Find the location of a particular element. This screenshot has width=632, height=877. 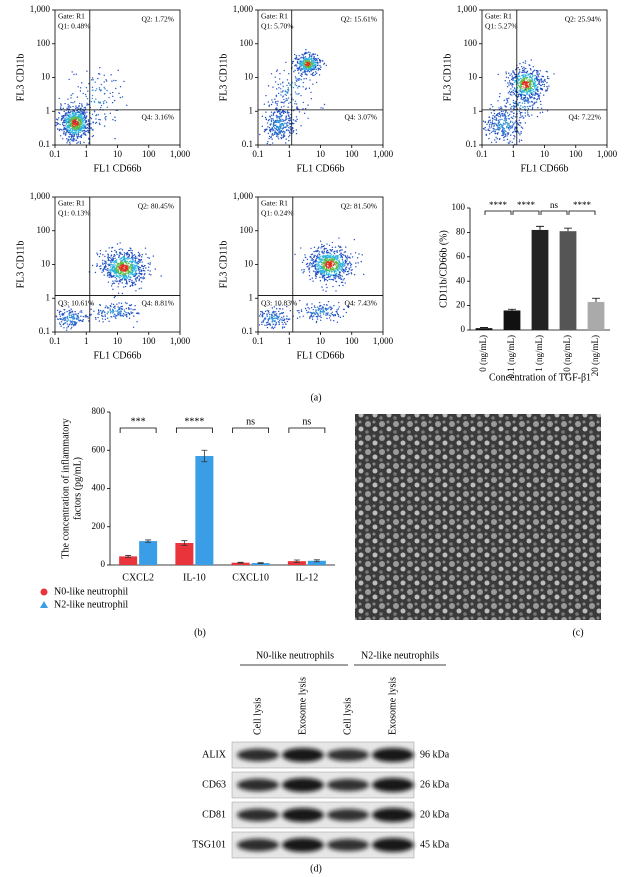

x-tick-label: 1 is located at coordinates (289, 154).